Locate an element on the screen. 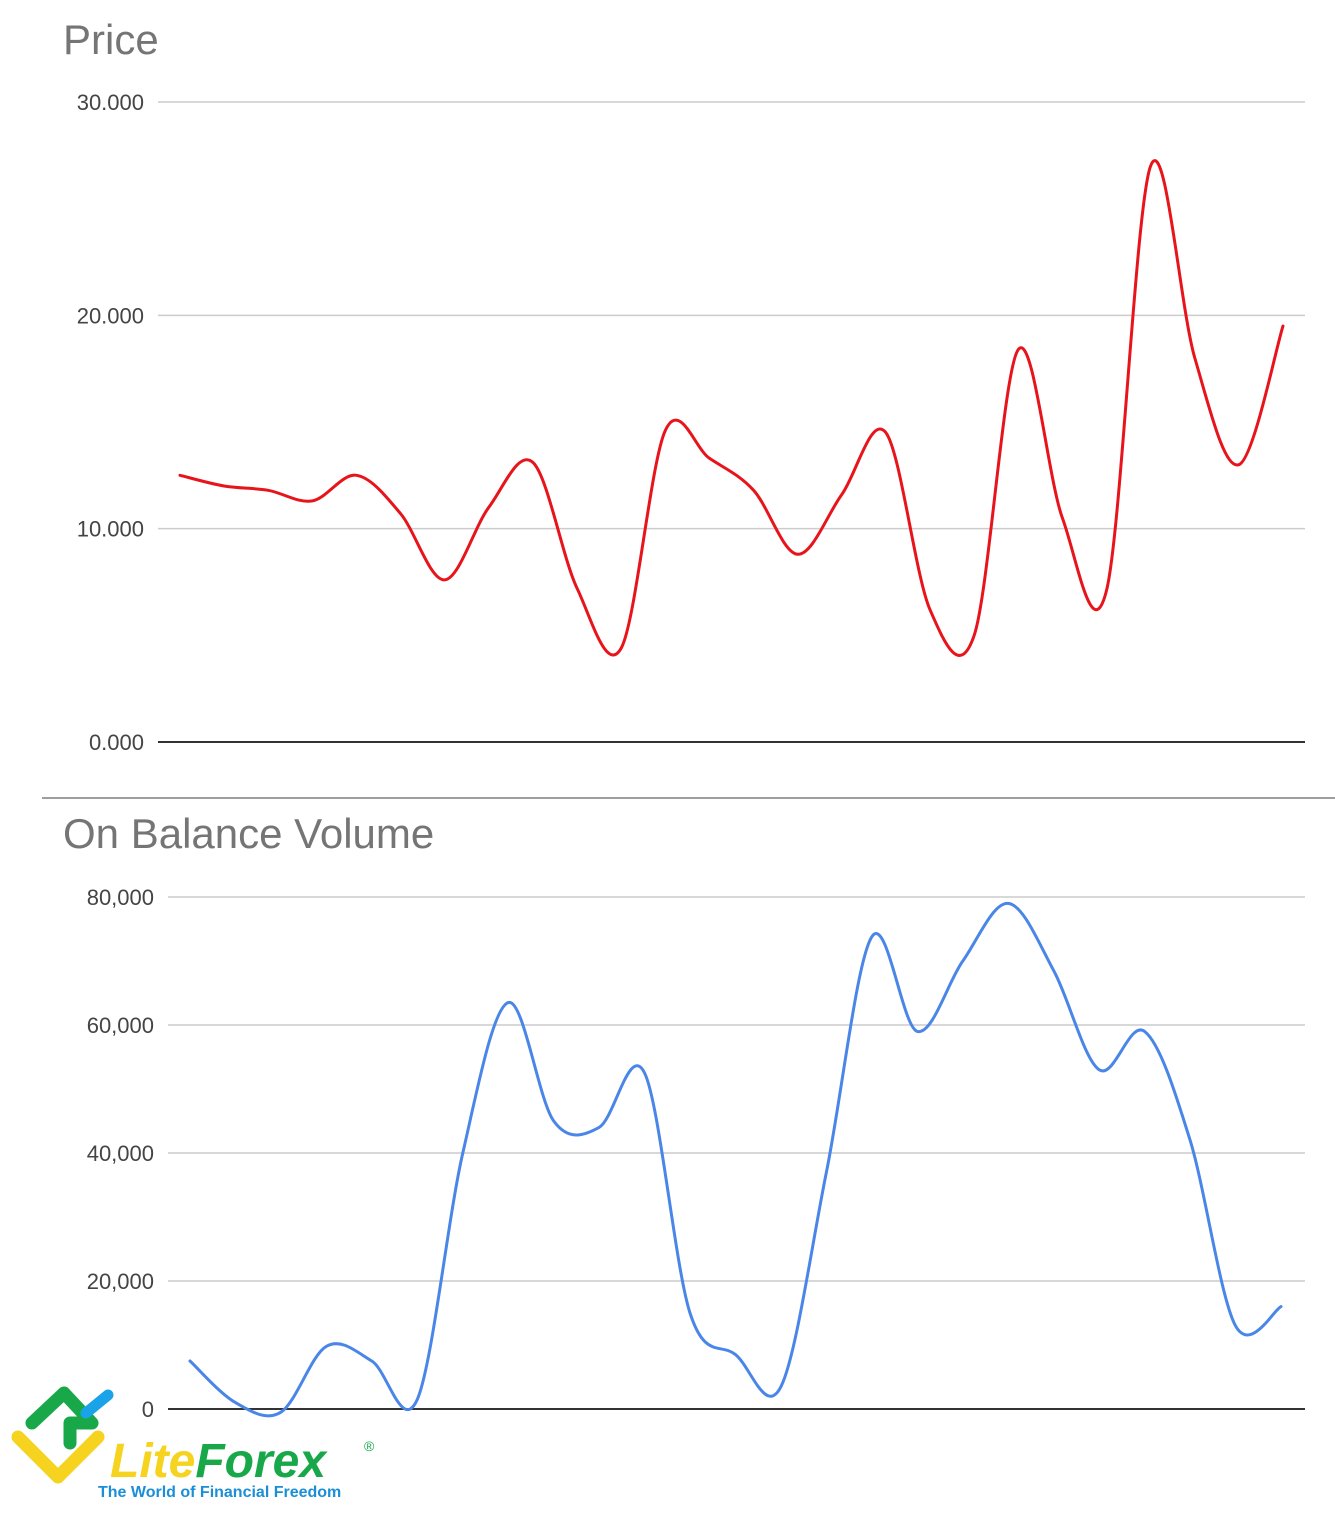  y-tick-label: 40,000 is located at coordinates (120, 1153).